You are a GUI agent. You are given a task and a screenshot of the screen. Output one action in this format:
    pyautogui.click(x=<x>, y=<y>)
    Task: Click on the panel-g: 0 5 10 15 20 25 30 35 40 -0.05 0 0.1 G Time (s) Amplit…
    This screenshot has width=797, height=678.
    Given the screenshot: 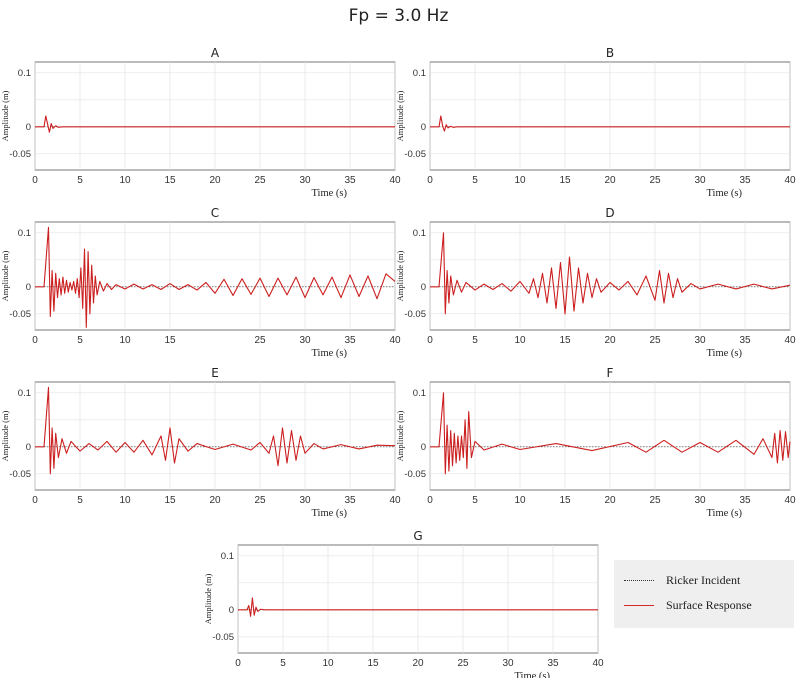 What is the action you would take?
    pyautogui.click(x=403, y=603)
    